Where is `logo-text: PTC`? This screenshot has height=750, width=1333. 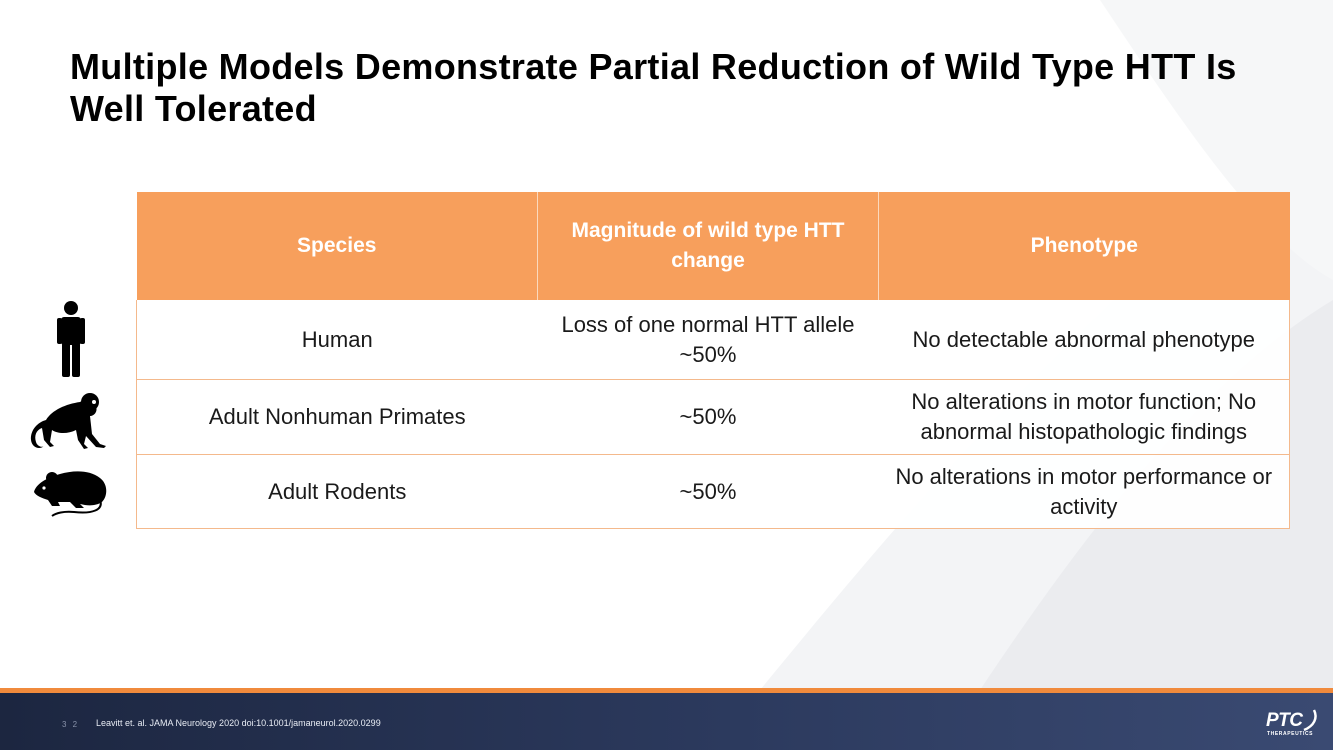 logo-text: PTC is located at coordinates (1284, 720).